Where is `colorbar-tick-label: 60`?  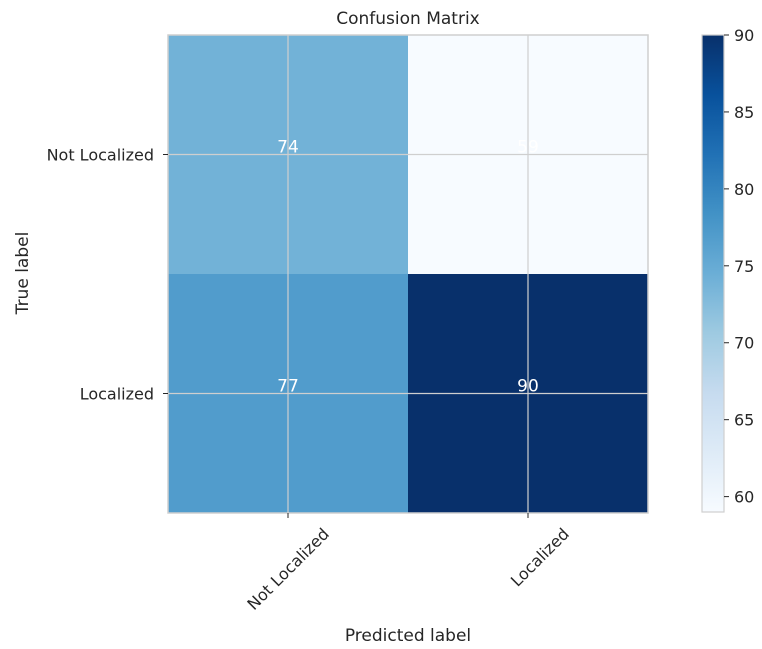
colorbar-tick-label: 60 is located at coordinates (744, 497).